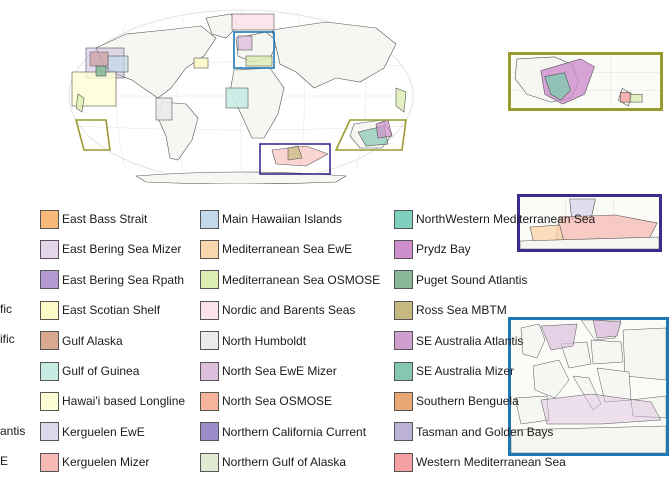 This screenshot has height=480, width=672. I want to click on region-hawaii-longline, so click(94, 89).